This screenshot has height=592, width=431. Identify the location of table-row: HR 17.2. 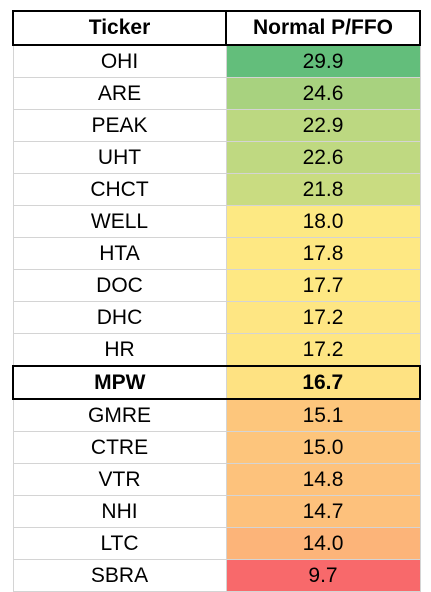
(216, 350).